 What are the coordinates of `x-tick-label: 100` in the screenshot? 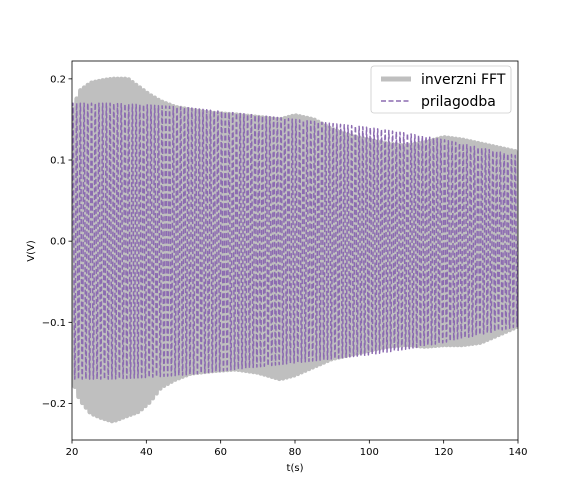 It's located at (369, 452).